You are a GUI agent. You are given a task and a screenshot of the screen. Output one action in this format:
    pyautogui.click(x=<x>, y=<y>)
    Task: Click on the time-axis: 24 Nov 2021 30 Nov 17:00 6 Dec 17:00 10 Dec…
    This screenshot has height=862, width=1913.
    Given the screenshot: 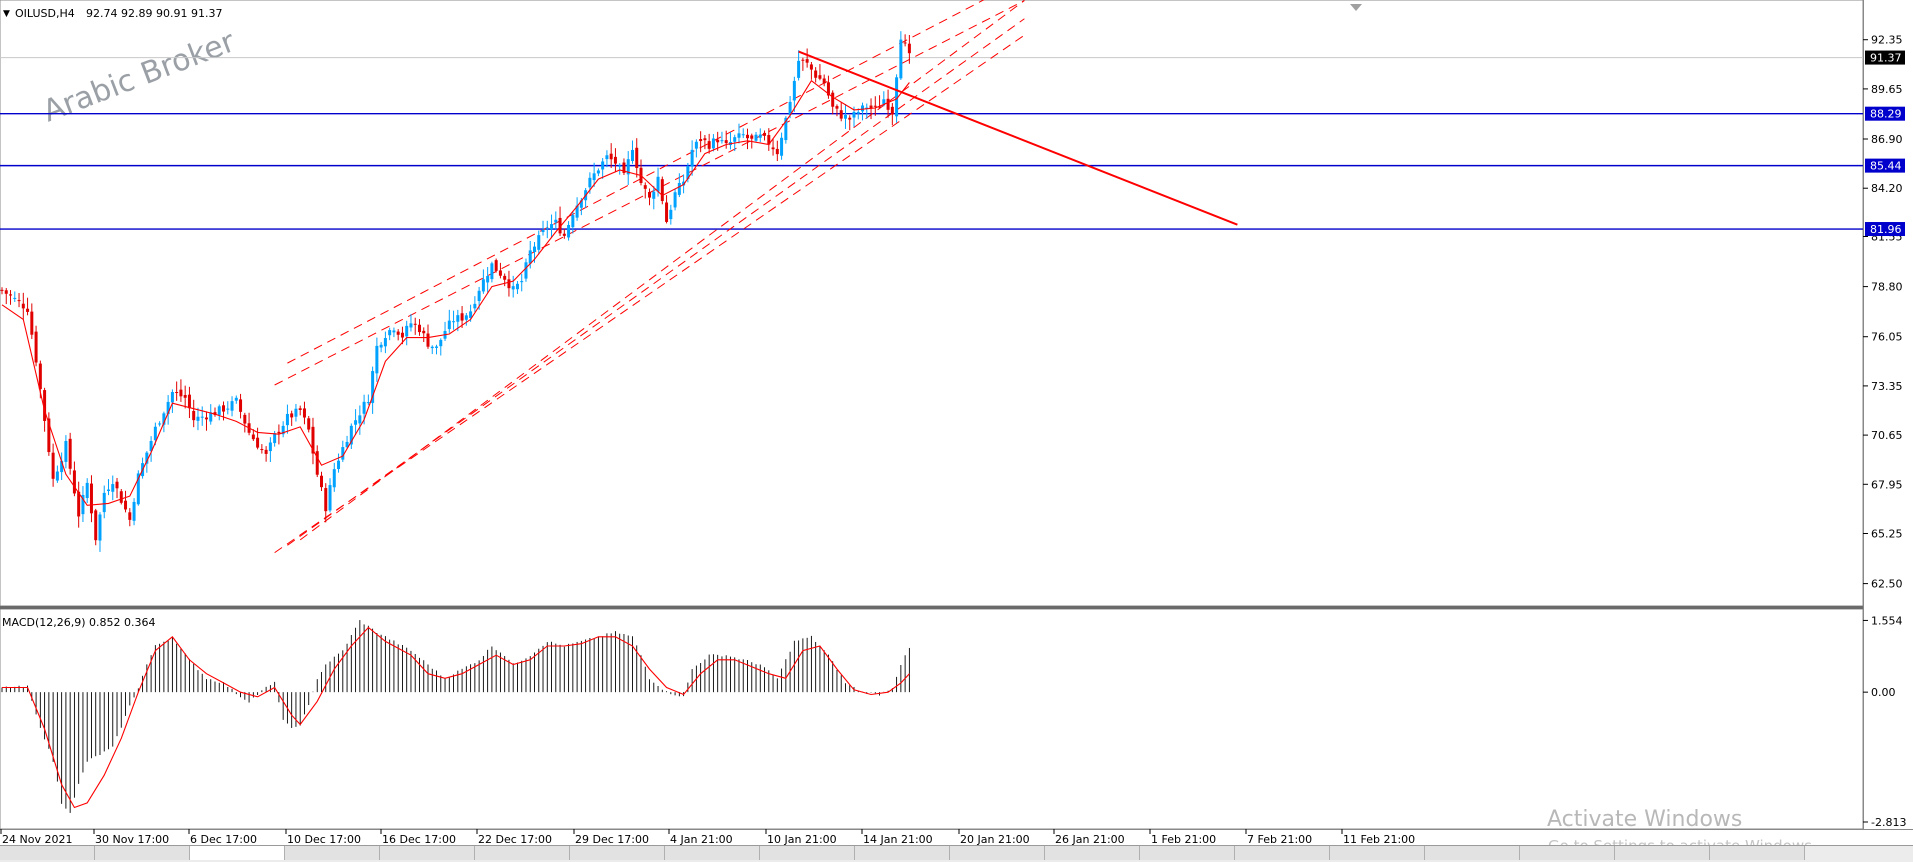 What is the action you would take?
    pyautogui.click(x=707, y=837)
    